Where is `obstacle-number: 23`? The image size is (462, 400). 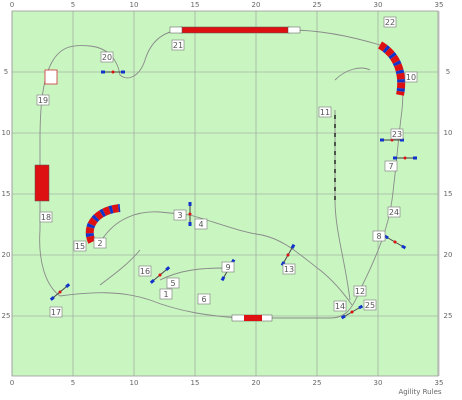
obstacle-number: 23 is located at coordinates (397, 134).